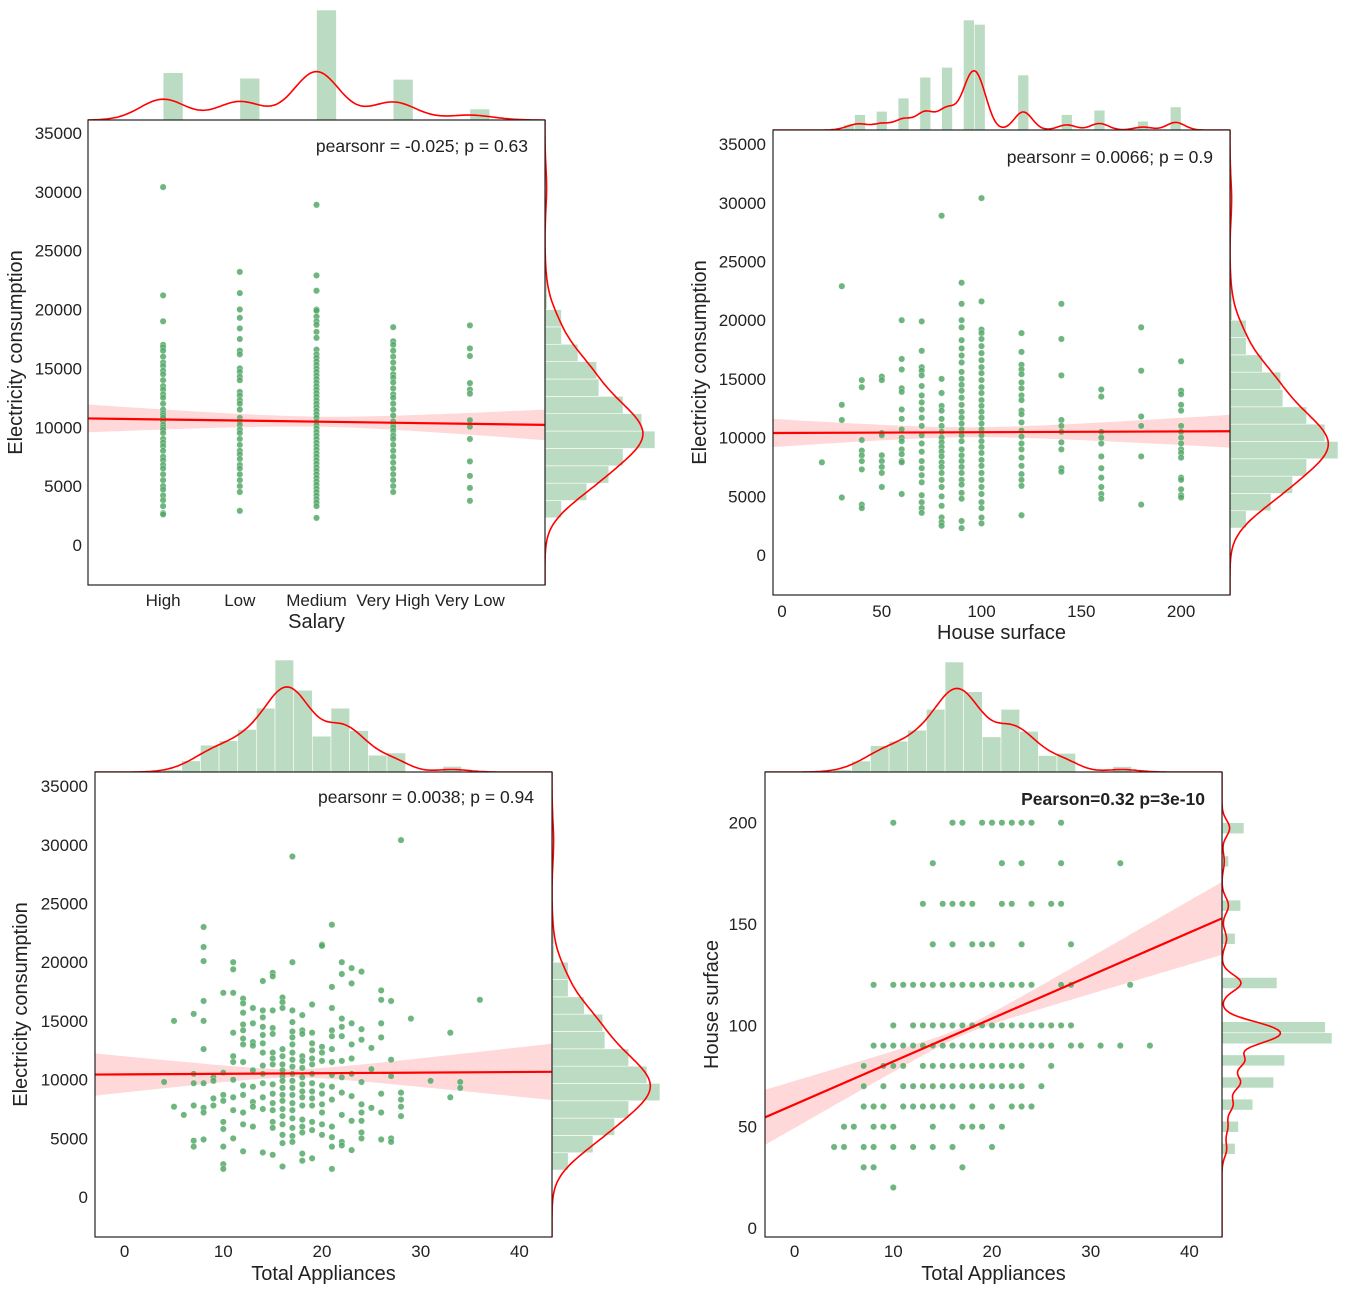 The height and width of the screenshot is (1302, 1358). Describe the element at coordinates (58, 251) in the screenshot. I see `p1-ytick-label: 25000` at that location.